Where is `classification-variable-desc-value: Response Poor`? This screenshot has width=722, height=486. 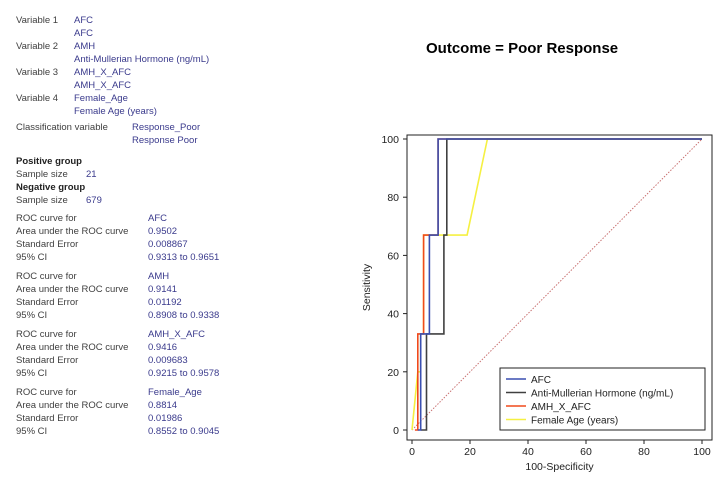
classification-variable-desc-value: Response Poor is located at coordinates (165, 140).